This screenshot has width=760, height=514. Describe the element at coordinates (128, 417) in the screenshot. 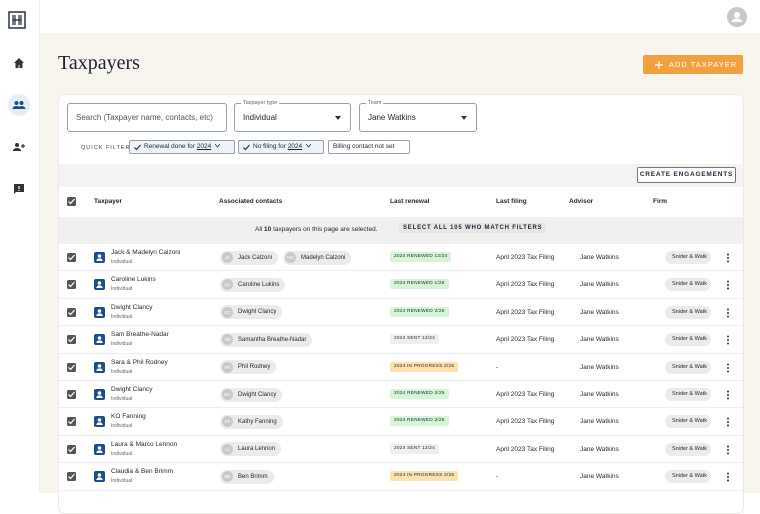

I see `taxpayer-name: KO Fanning` at that location.